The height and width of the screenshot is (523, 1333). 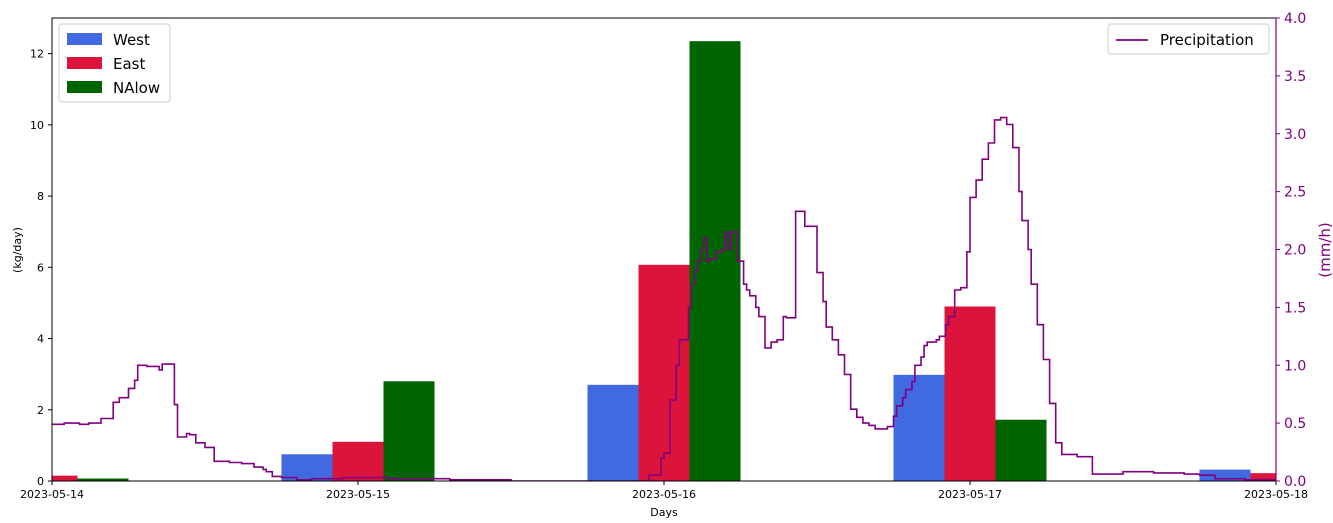 I want to click on y-axis-right: 0.0 0.5 1.0 1.5 2.0 2.5 3.0 3.5 4.0, so click(x=1290, y=250).